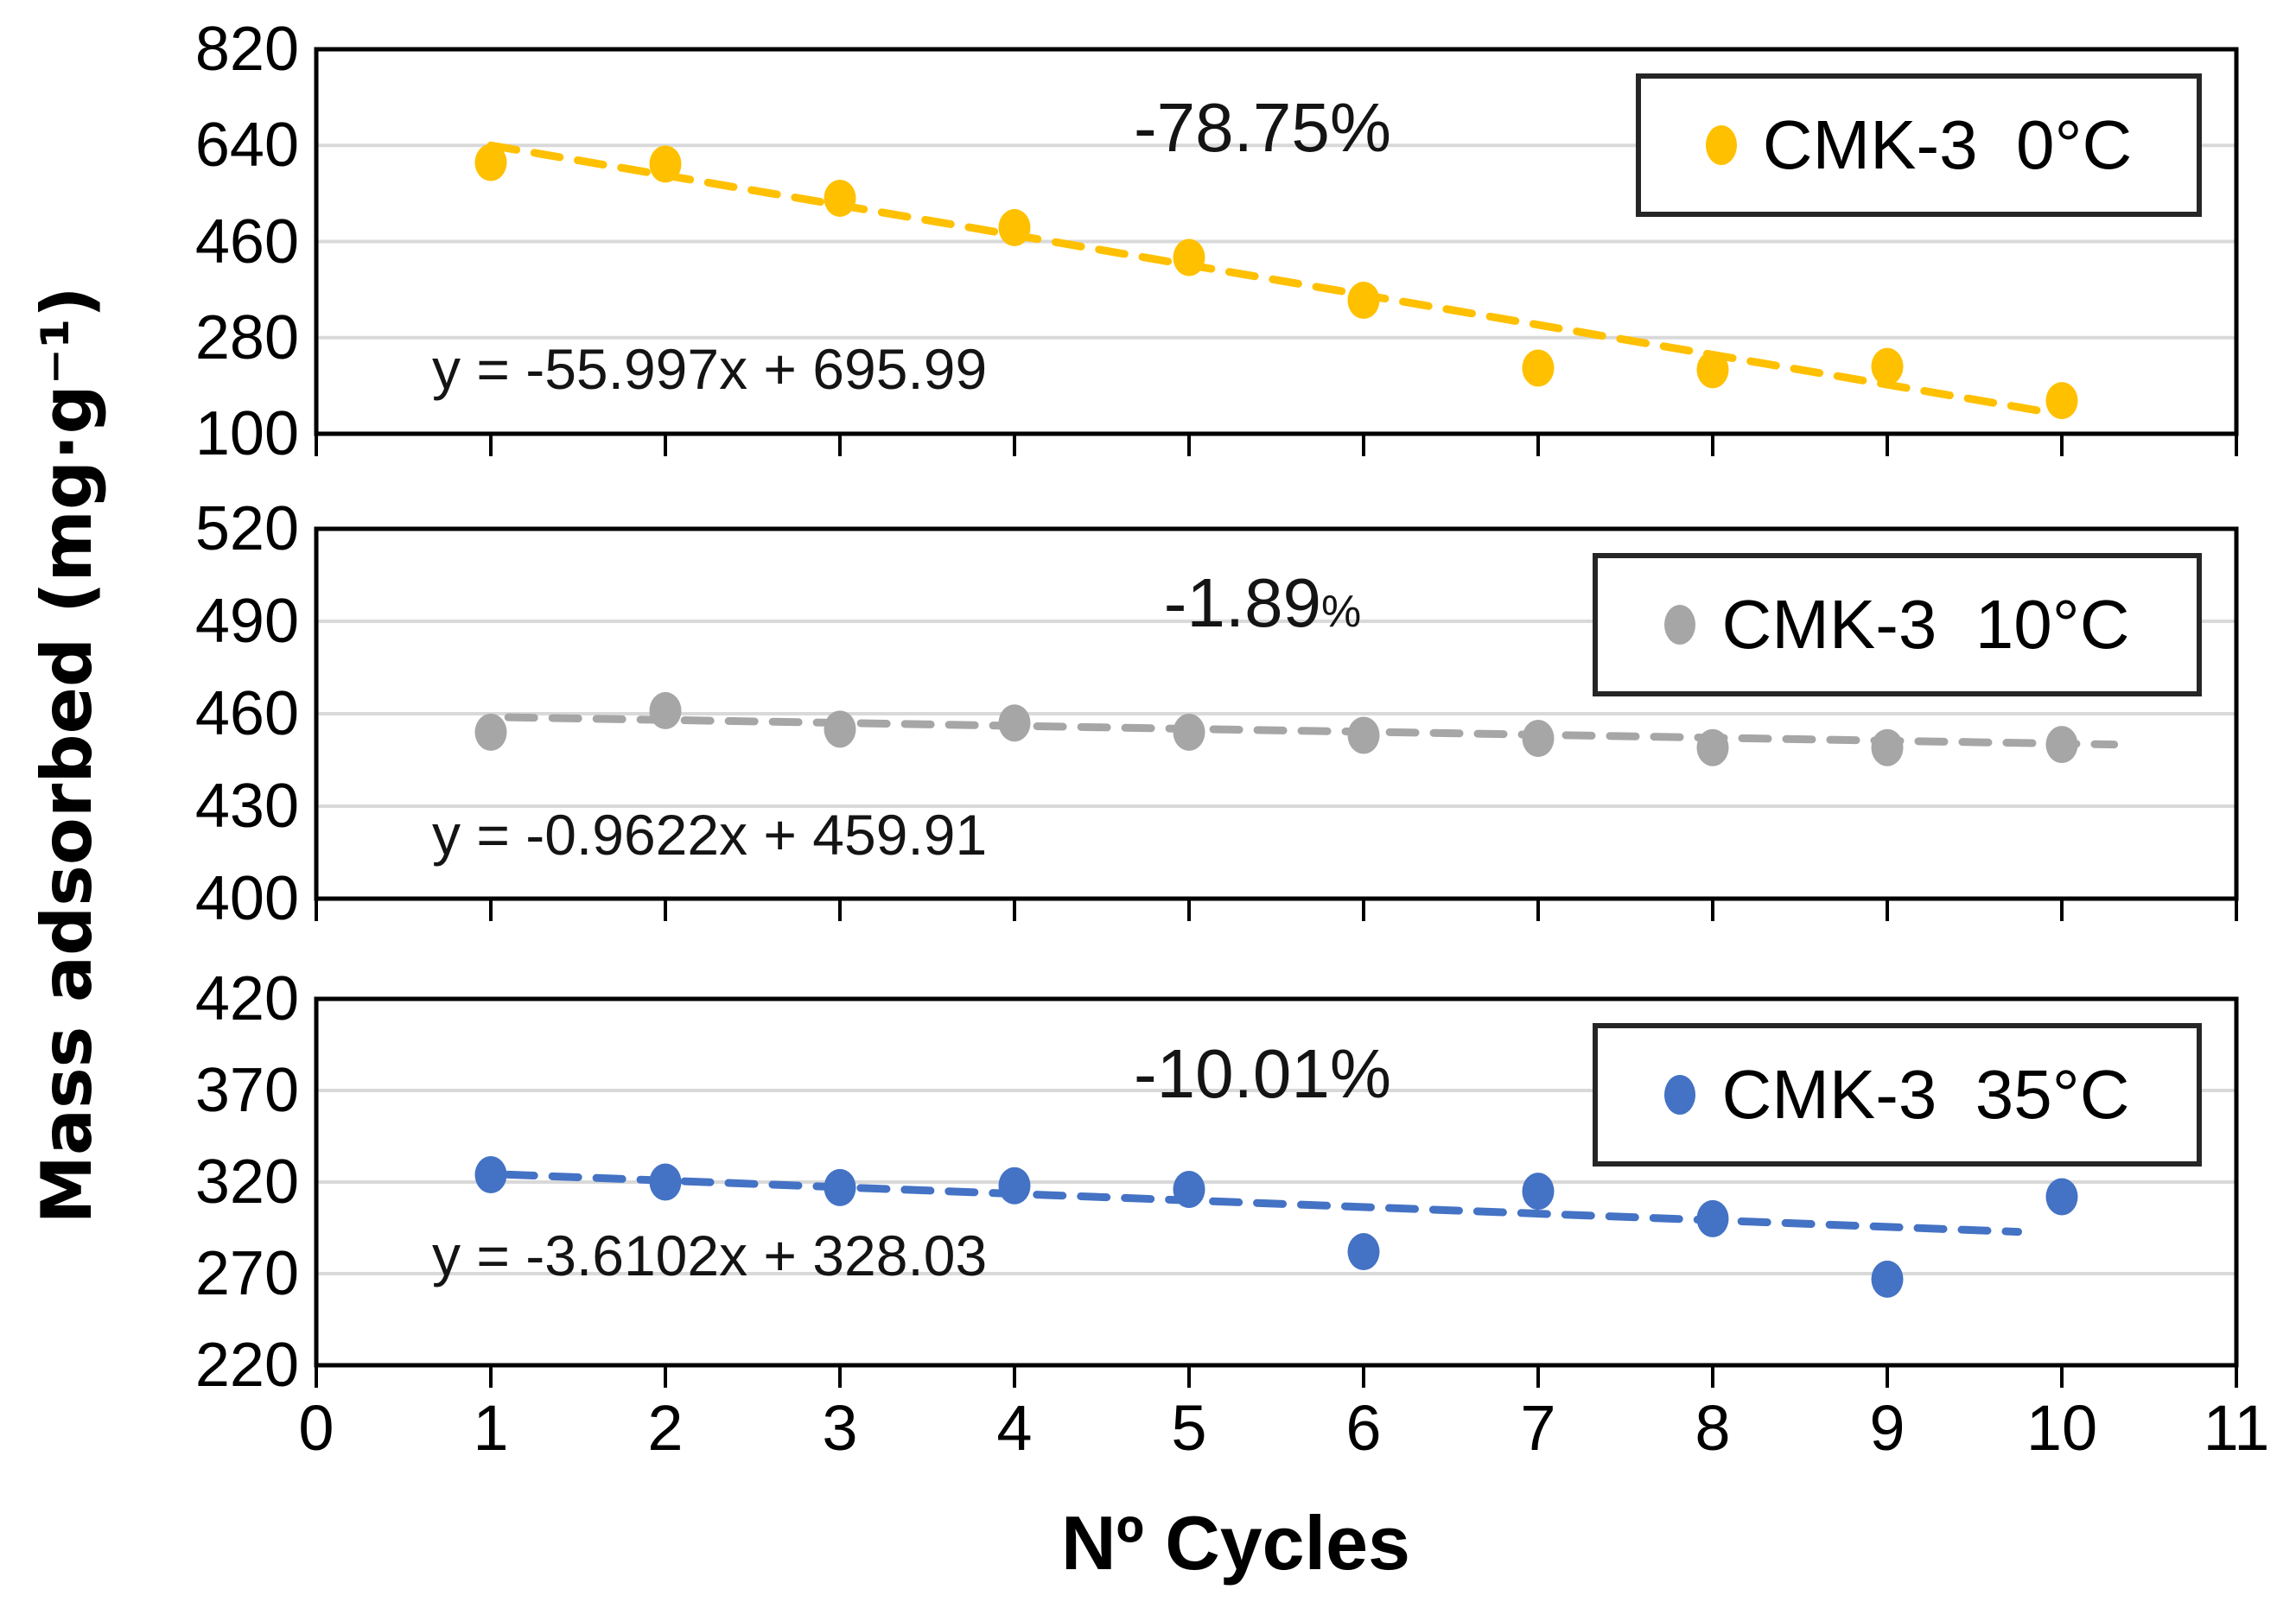 Image resolution: width=2296 pixels, height=1602 pixels. Describe the element at coordinates (1232, 1073) in the screenshot. I see `percent-change-value: -10.01` at that location.